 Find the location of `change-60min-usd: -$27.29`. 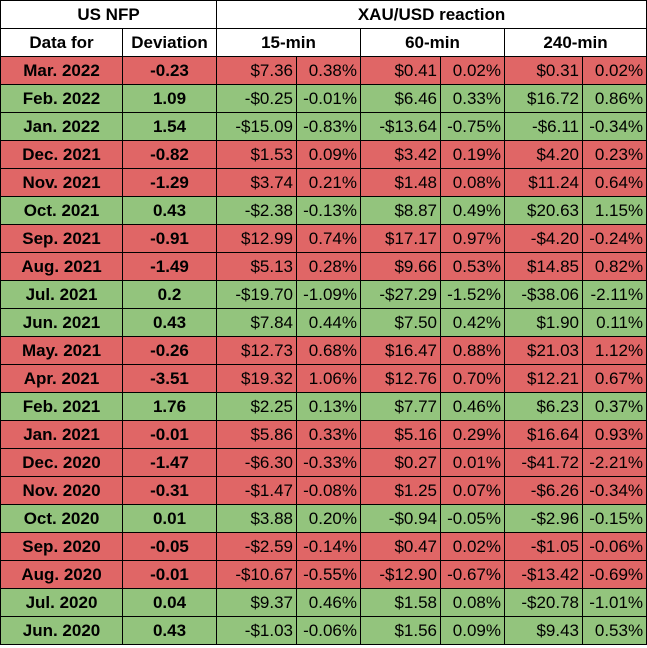

change-60min-usd: -$27.29 is located at coordinates (400, 294).